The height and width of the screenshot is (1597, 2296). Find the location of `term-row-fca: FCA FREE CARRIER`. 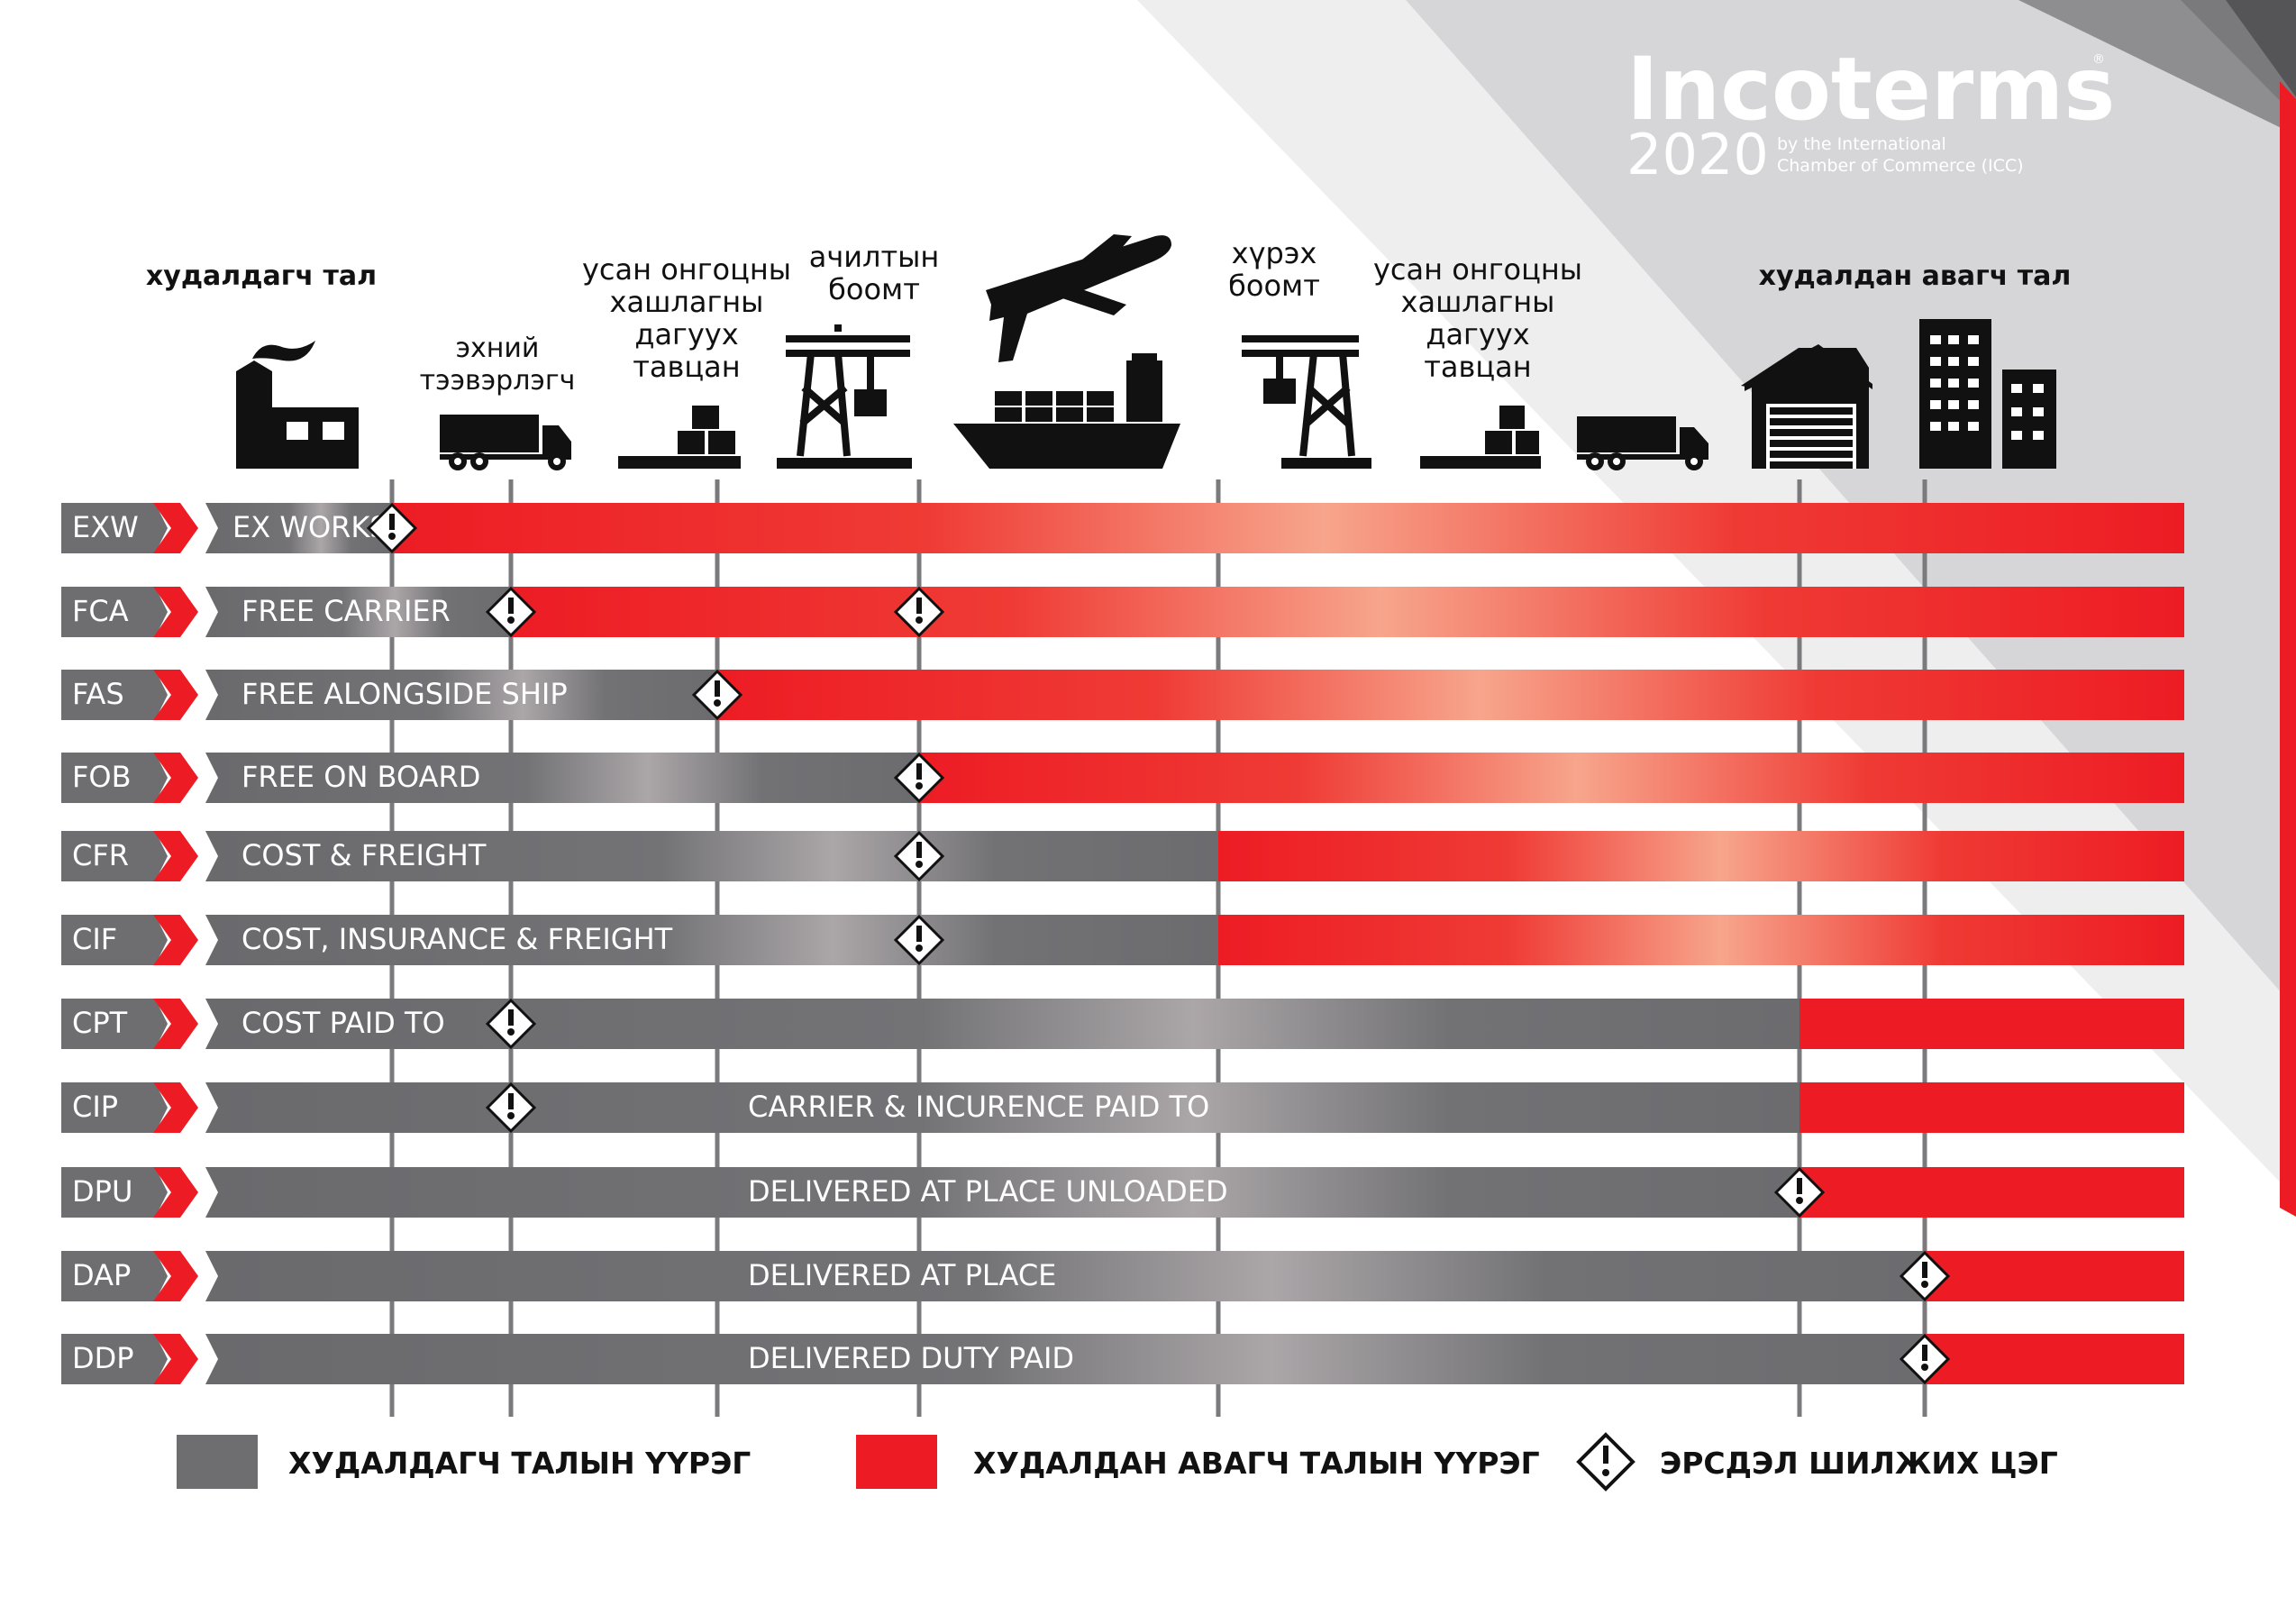

term-row-fca: FCA FREE CARRIER is located at coordinates (1122, 612).